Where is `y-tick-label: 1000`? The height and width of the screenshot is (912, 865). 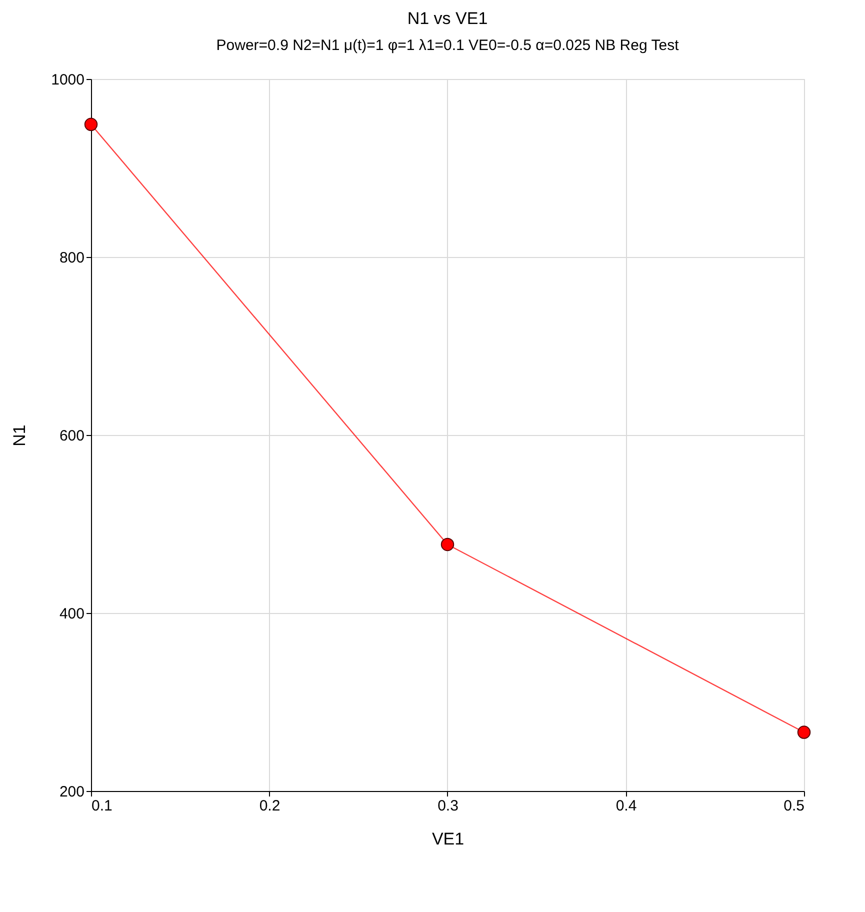 y-tick-label: 1000 is located at coordinates (67, 80).